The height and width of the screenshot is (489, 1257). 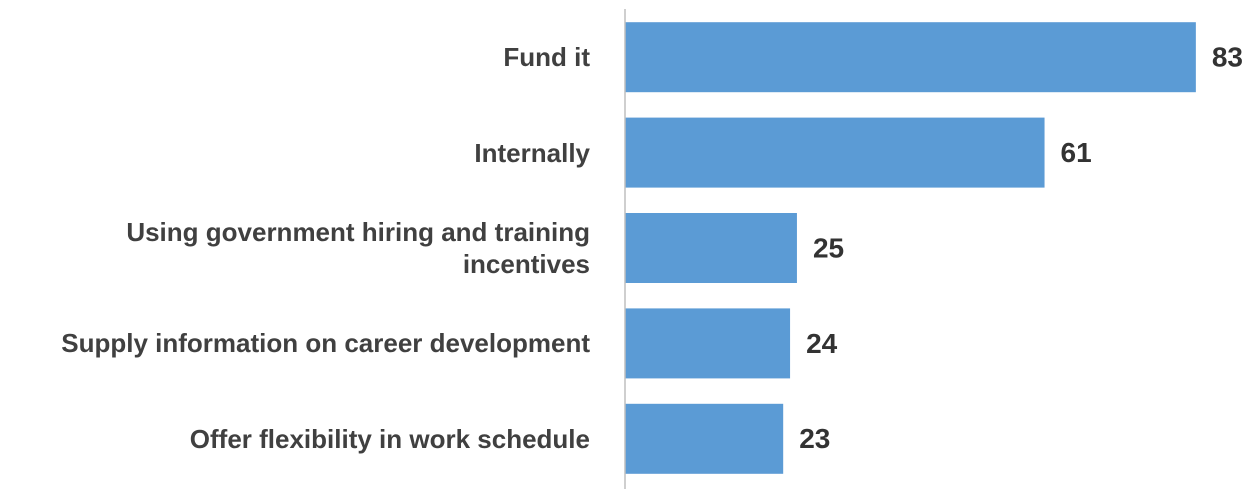 I want to click on y-tick-label: Offer flexibility in work schedule, so click(x=389, y=438).